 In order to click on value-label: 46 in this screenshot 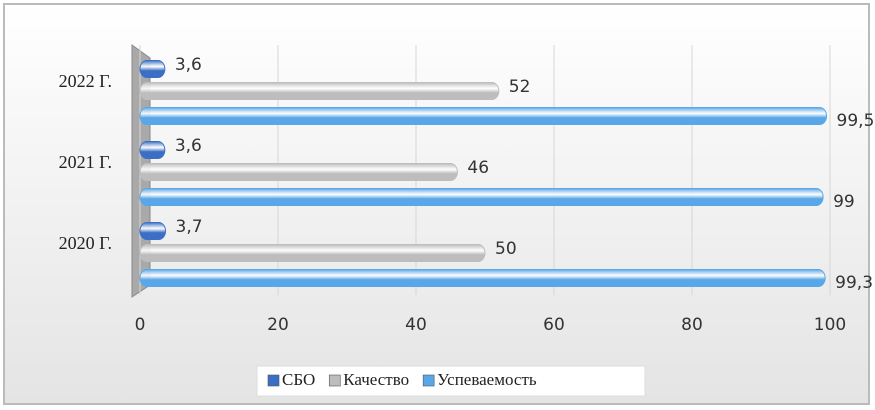, I will do `click(478, 168)`.